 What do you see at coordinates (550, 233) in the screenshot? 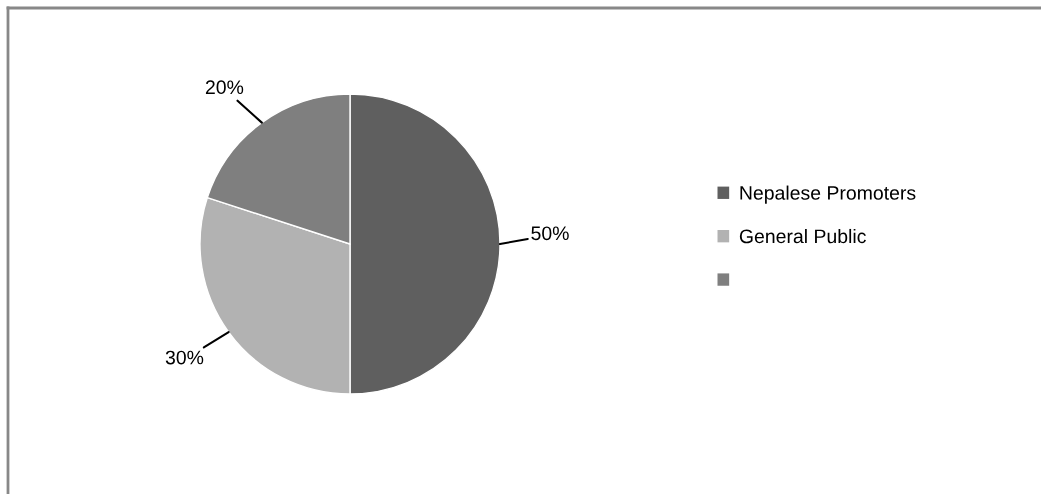
I see `data-label: 50%` at bounding box center [550, 233].